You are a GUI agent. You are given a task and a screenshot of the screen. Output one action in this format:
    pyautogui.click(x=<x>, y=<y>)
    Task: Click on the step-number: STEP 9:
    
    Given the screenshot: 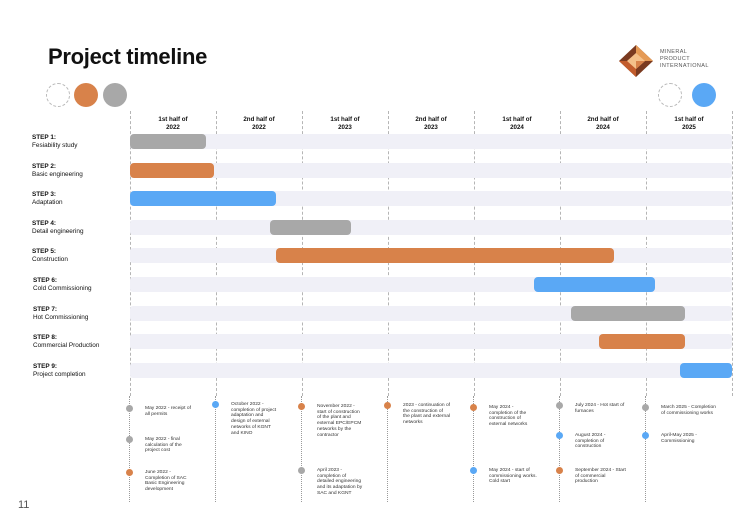 What is the action you would take?
    pyautogui.click(x=45, y=366)
    